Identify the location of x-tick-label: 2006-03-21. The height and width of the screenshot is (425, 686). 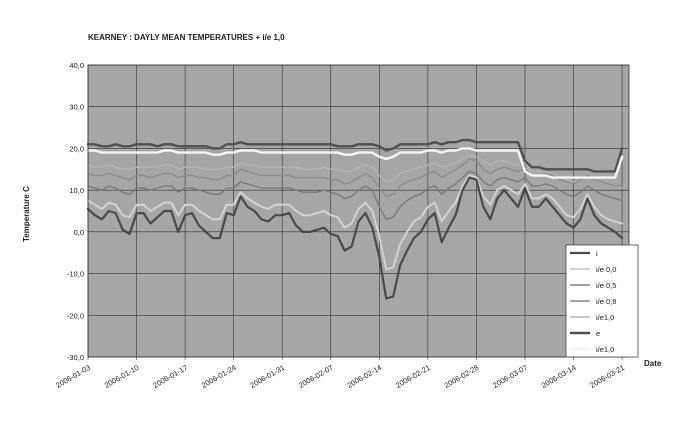
(607, 376).